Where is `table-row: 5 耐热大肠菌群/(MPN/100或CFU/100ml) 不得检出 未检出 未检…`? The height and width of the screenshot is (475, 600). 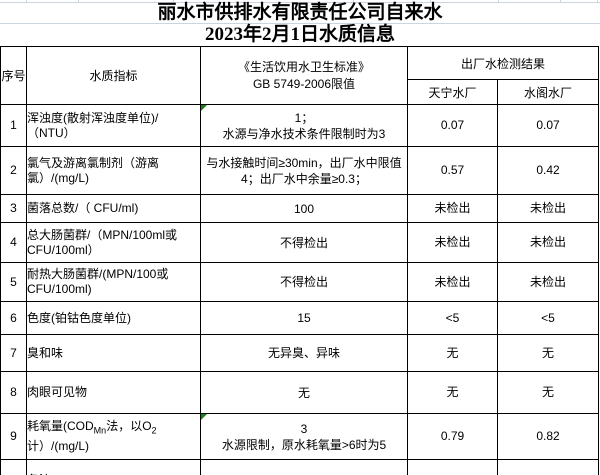
table-row: 5 耐热大肠菌群/(MPN/100或CFU/100ml) 不得检出 未检出 未检… is located at coordinates (300, 282).